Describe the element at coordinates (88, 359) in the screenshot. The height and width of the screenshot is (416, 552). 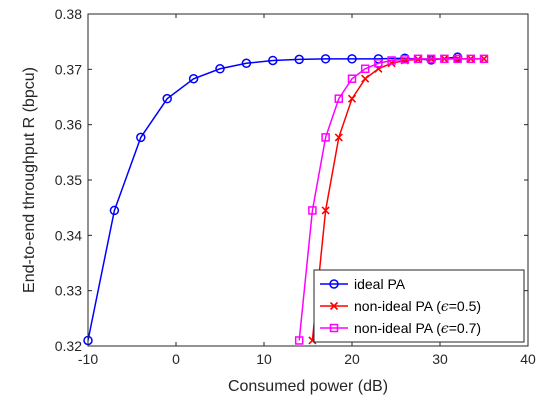
I see `x-tick-label: -10` at that location.